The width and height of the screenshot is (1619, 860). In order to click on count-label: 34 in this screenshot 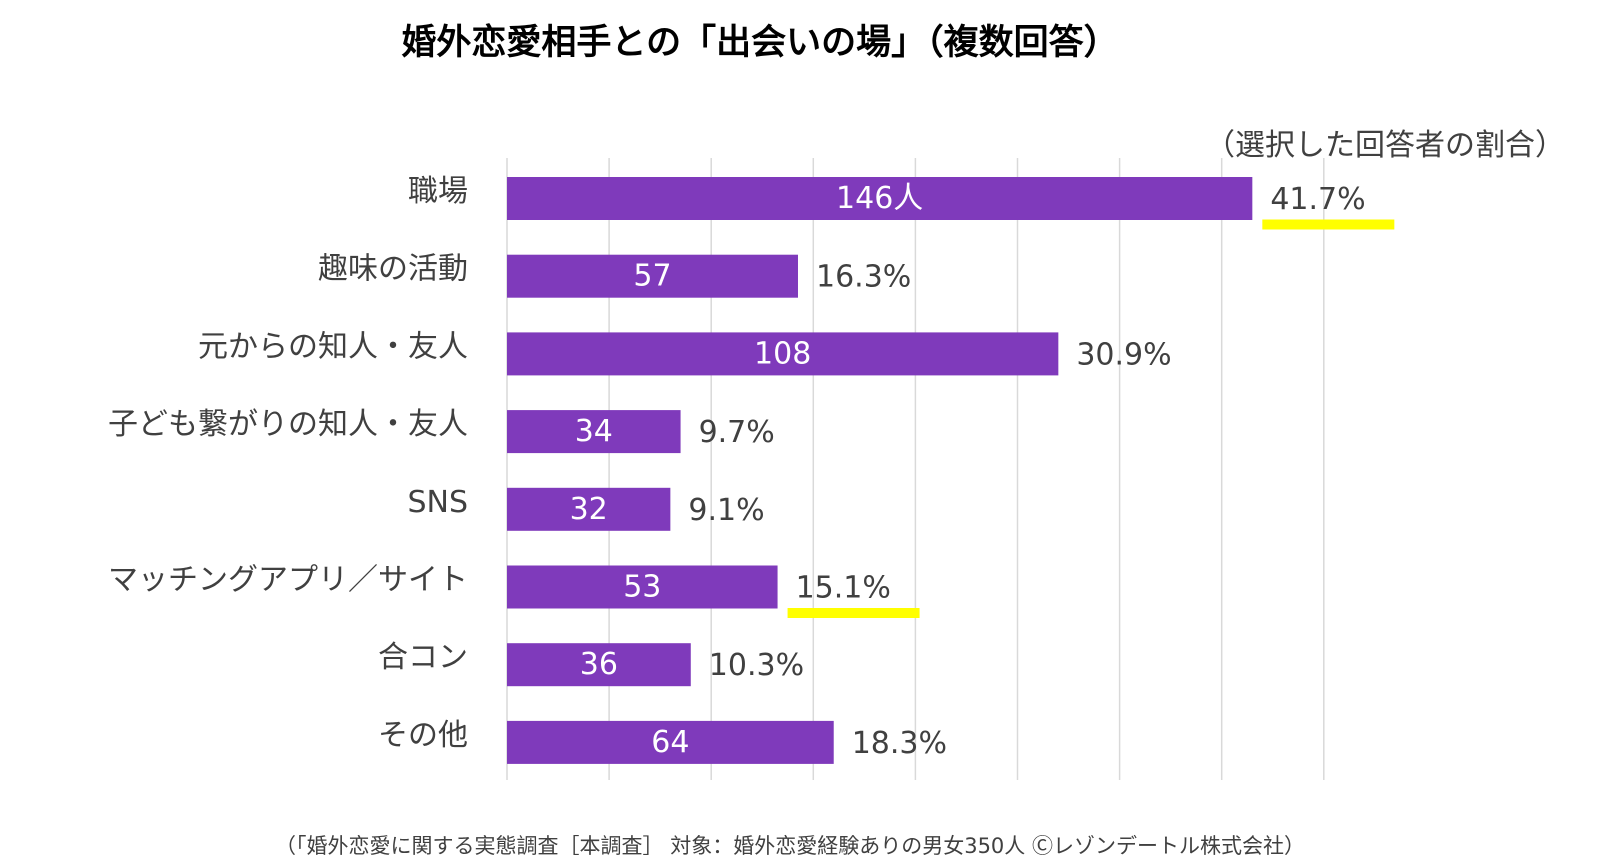, I will do `click(594, 431)`.